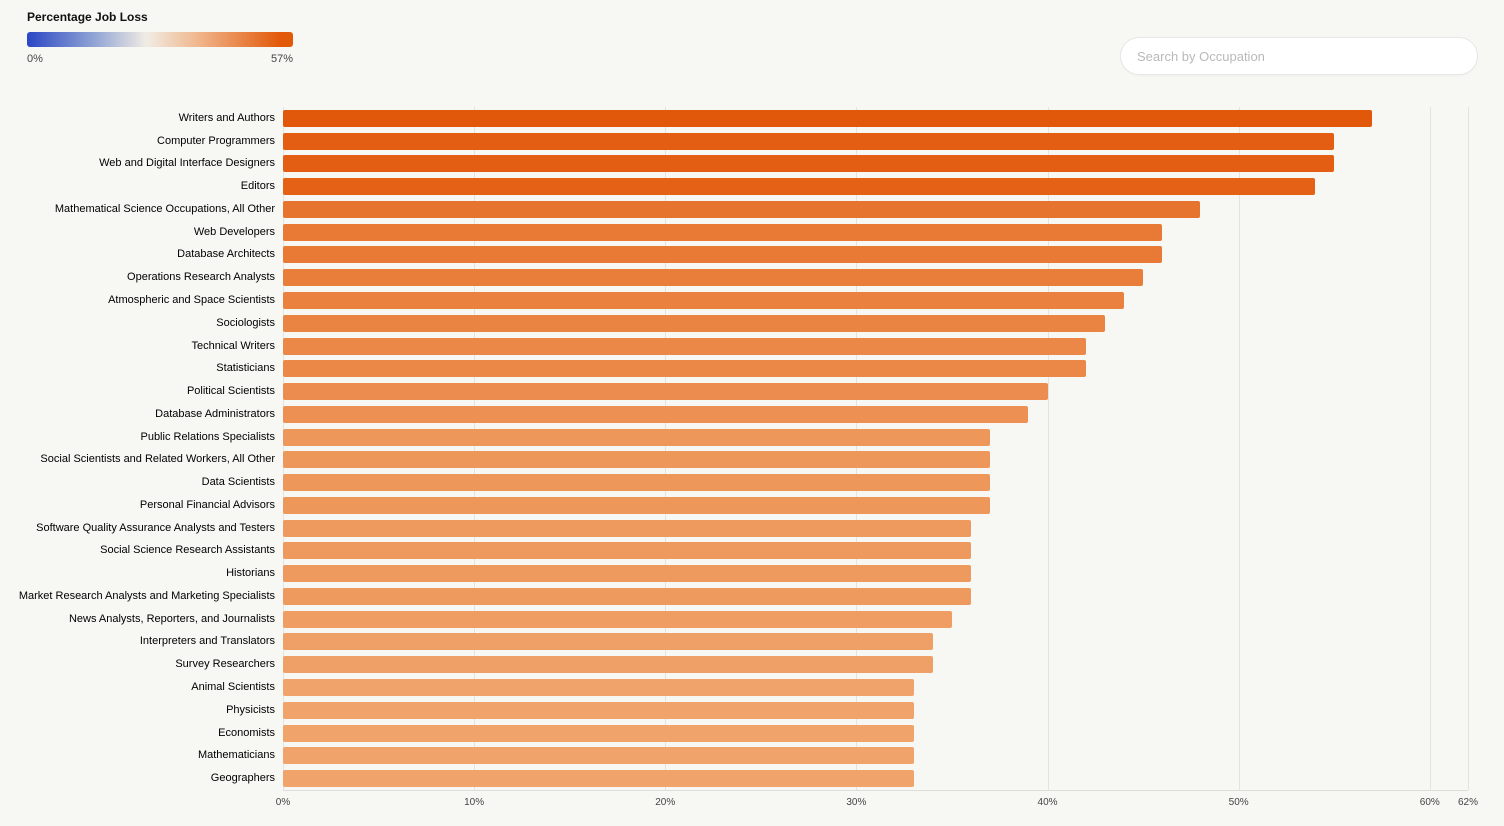 This screenshot has height=826, width=1504. I want to click on search-input, so click(1299, 56).